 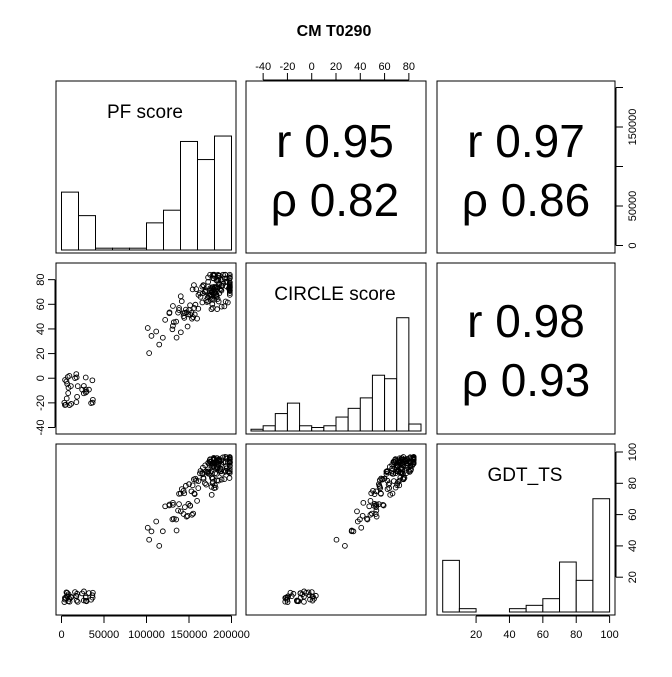 What do you see at coordinates (41, 329) in the screenshot?
I see `y-tick-label-circle-40: 40` at bounding box center [41, 329].